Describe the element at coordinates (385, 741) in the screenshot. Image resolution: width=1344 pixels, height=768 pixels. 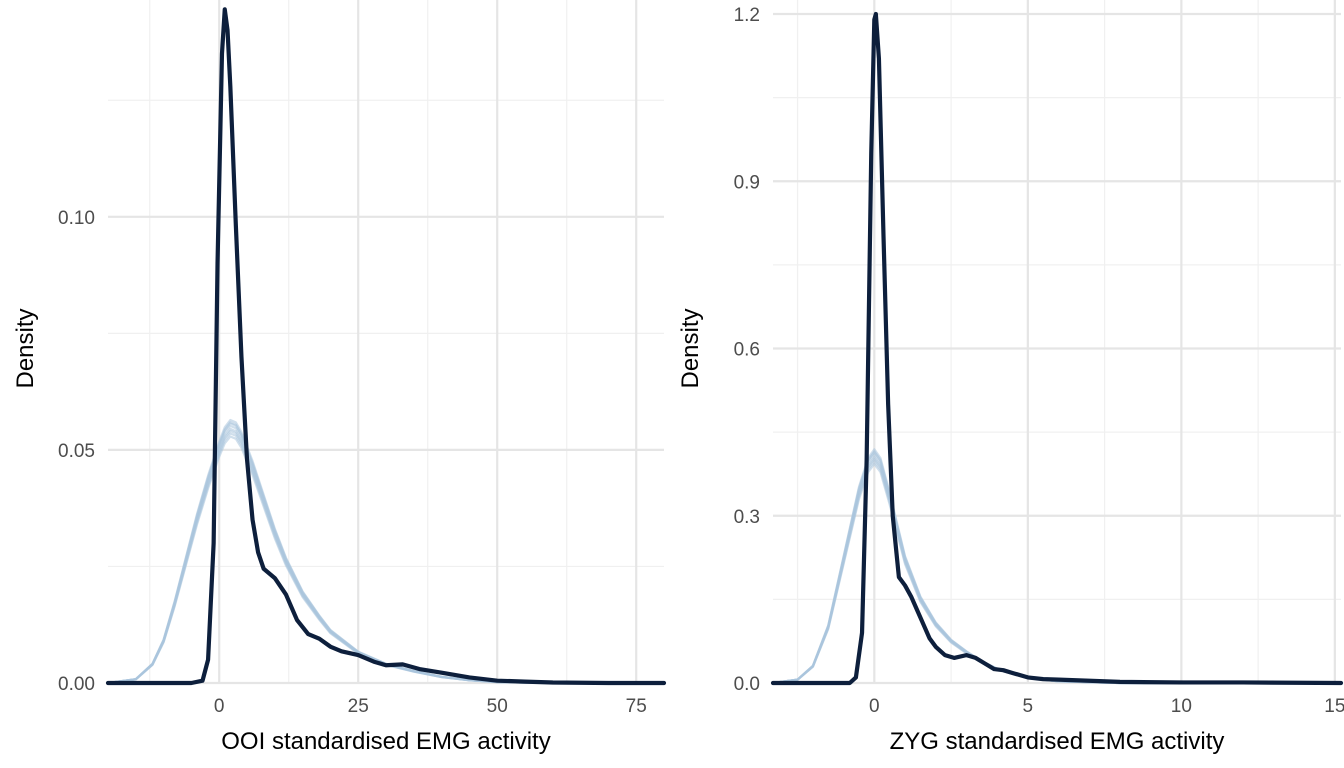
I see `ooi-x-axis-title: OOI standardised EMG activity` at that location.